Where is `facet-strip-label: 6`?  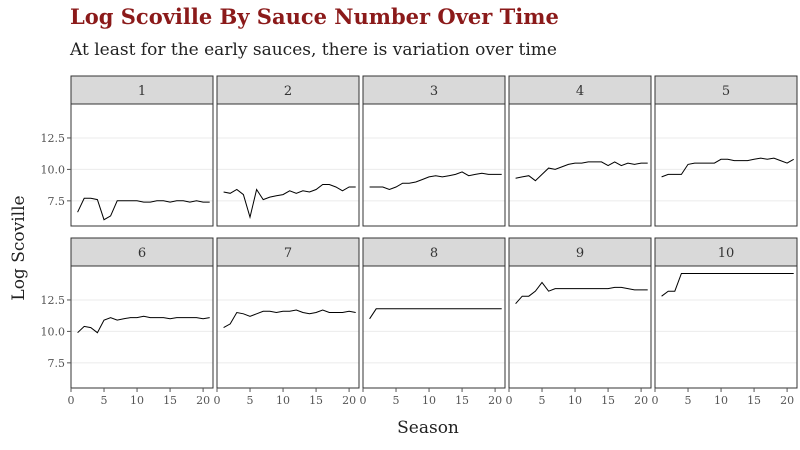 facet-strip-label: 6 is located at coordinates (142, 253).